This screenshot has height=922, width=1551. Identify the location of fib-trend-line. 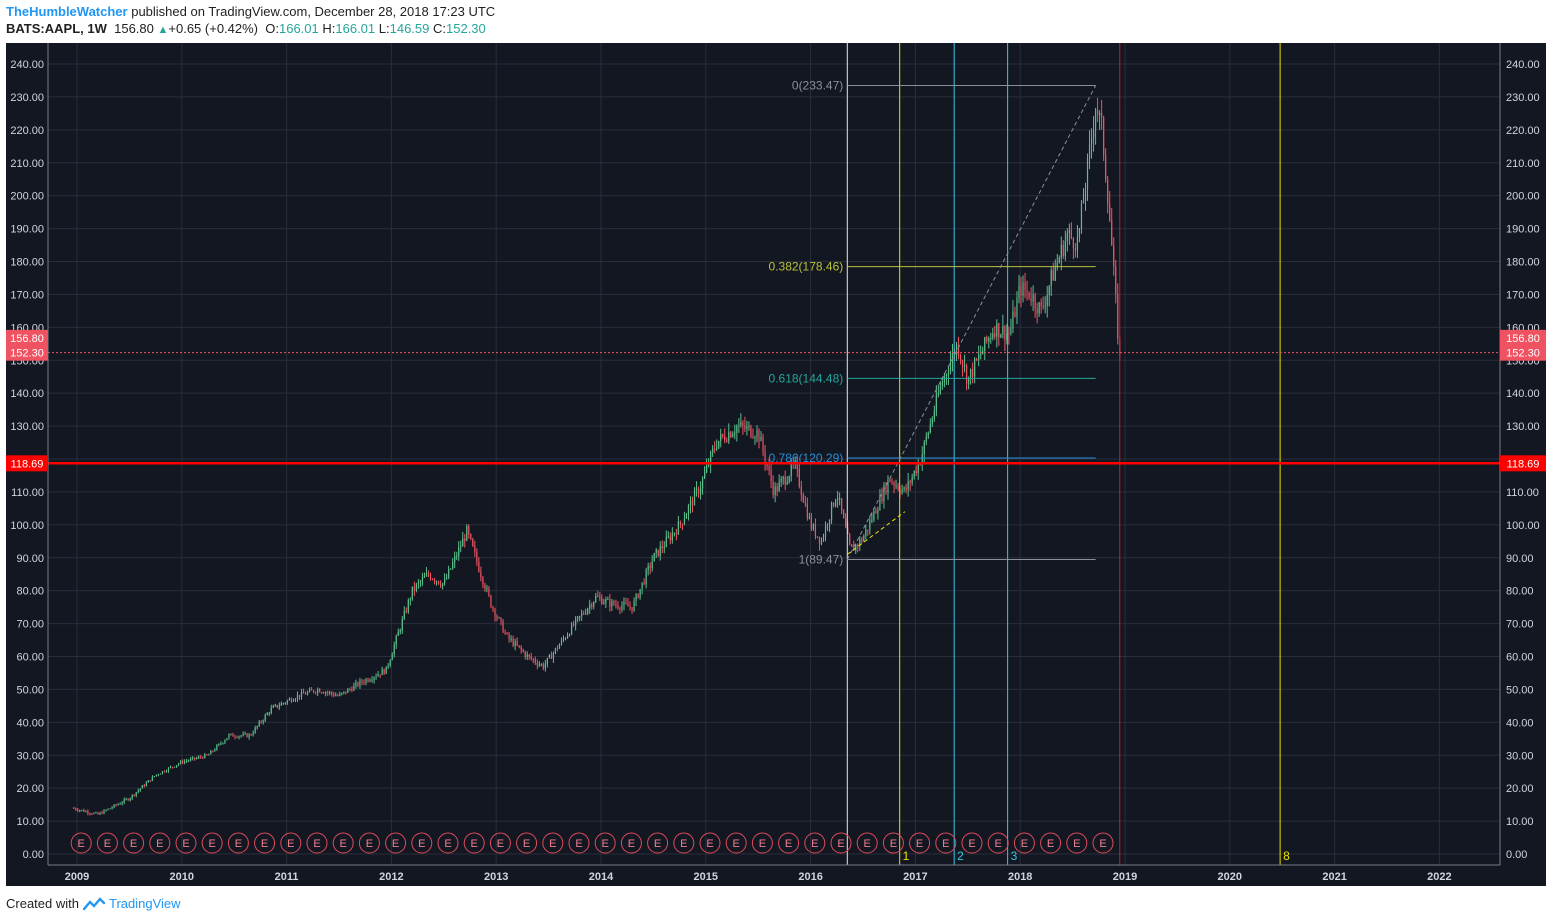
(971, 322).